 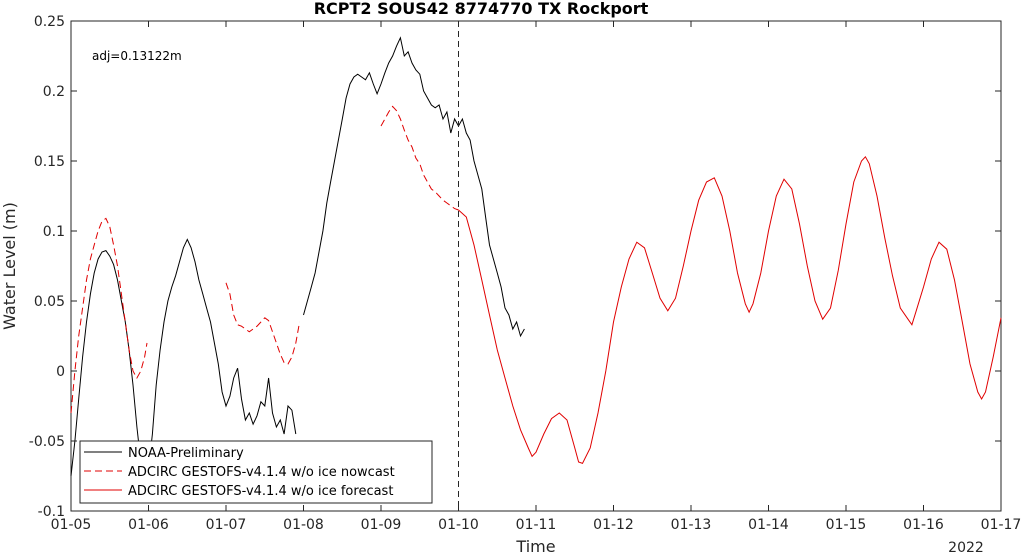 What do you see at coordinates (535, 546) in the screenshot?
I see `x-axis-label: Time` at bounding box center [535, 546].